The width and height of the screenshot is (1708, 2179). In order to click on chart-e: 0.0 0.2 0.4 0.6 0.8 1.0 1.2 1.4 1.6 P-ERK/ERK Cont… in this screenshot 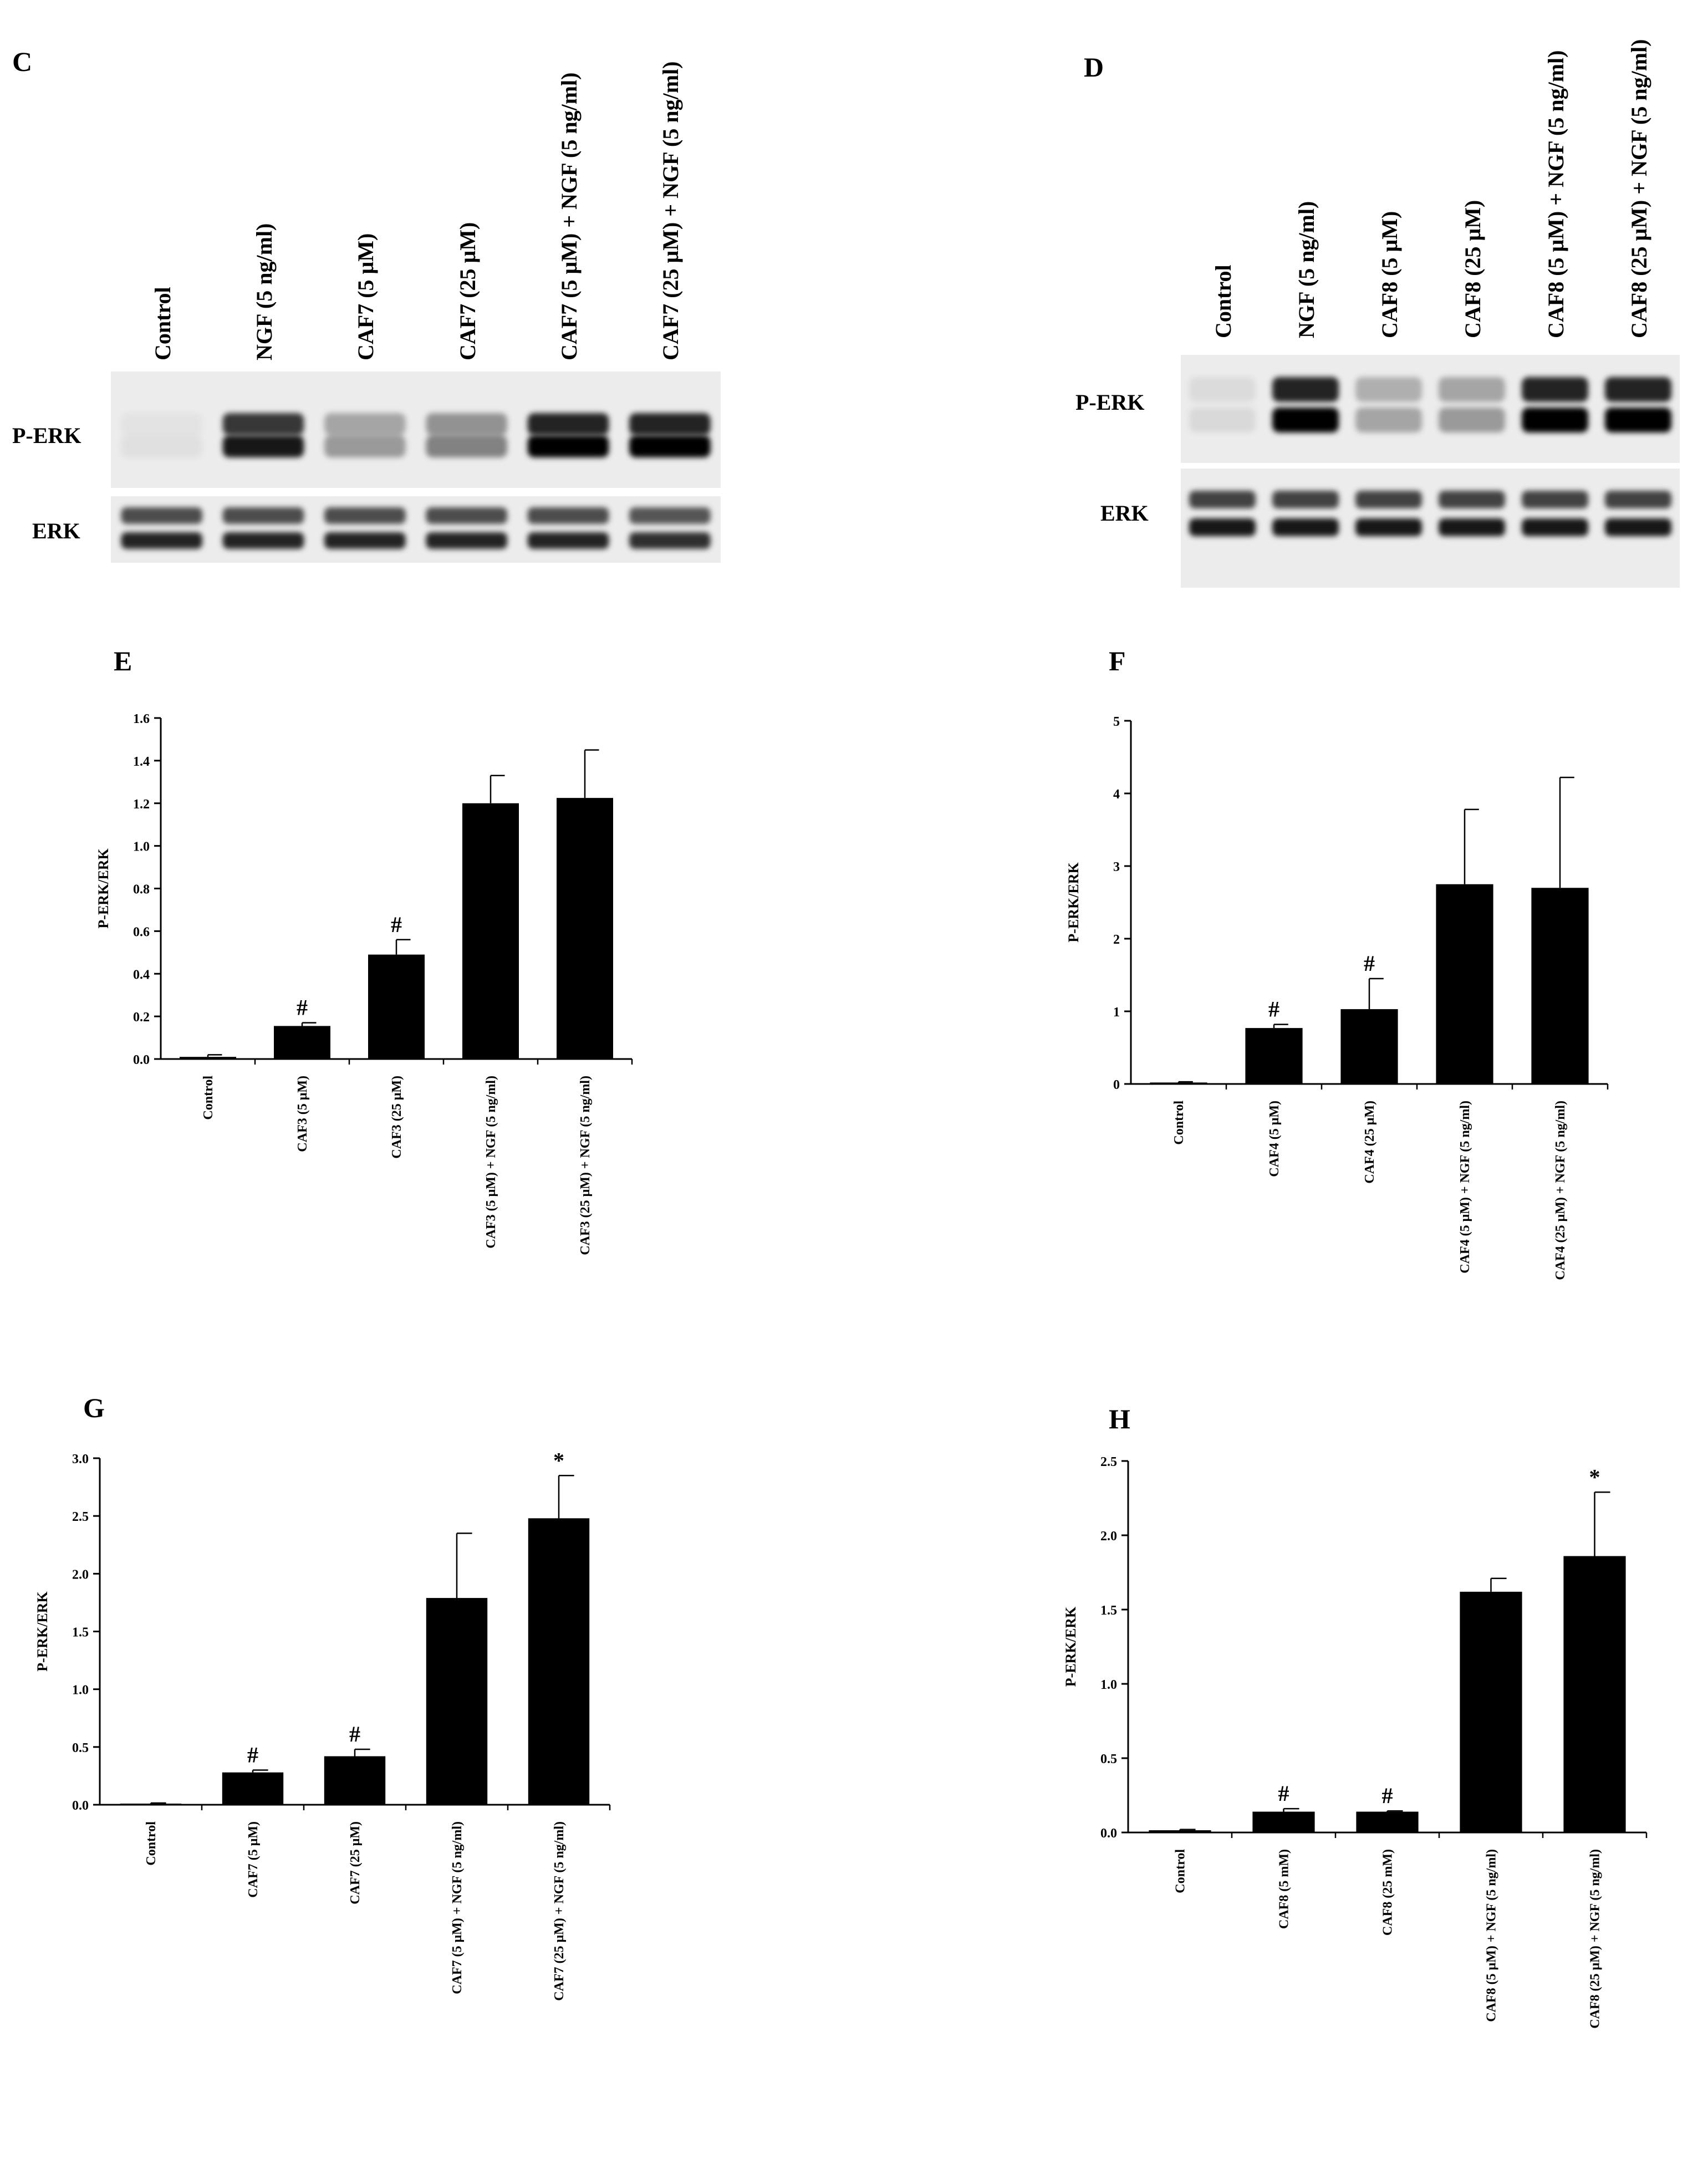, I will do `click(364, 983)`.